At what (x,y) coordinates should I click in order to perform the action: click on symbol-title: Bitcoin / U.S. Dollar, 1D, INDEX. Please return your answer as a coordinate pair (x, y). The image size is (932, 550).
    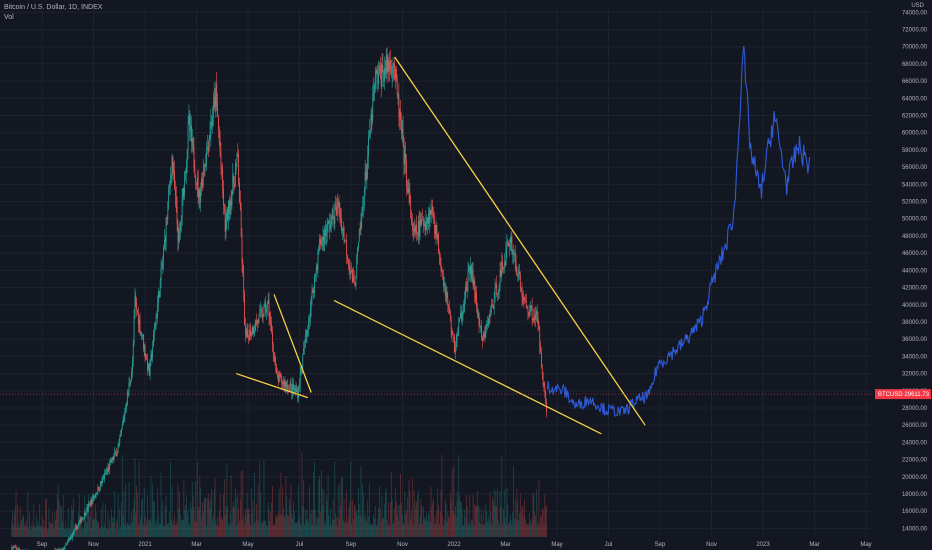
    Looking at the image, I should click on (53, 7).